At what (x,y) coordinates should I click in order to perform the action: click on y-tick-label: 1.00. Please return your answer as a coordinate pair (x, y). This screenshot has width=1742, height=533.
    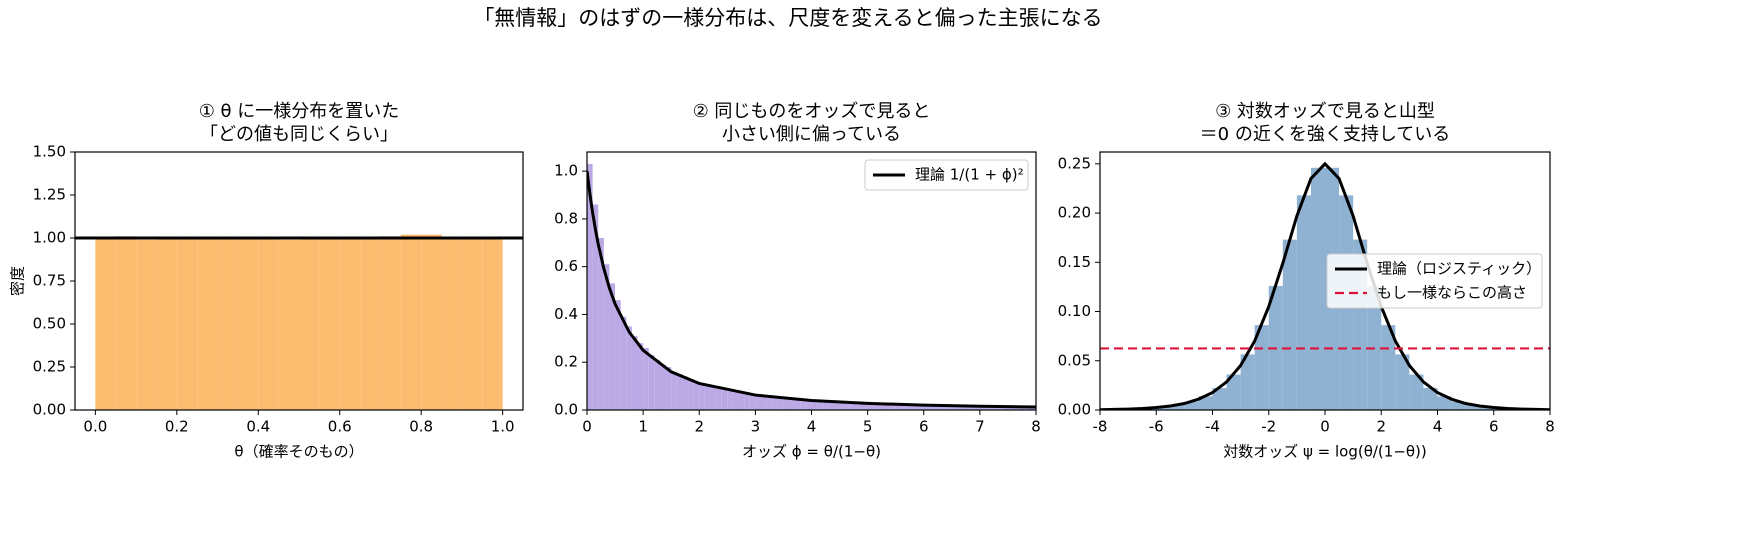
    Looking at the image, I should click on (49, 238).